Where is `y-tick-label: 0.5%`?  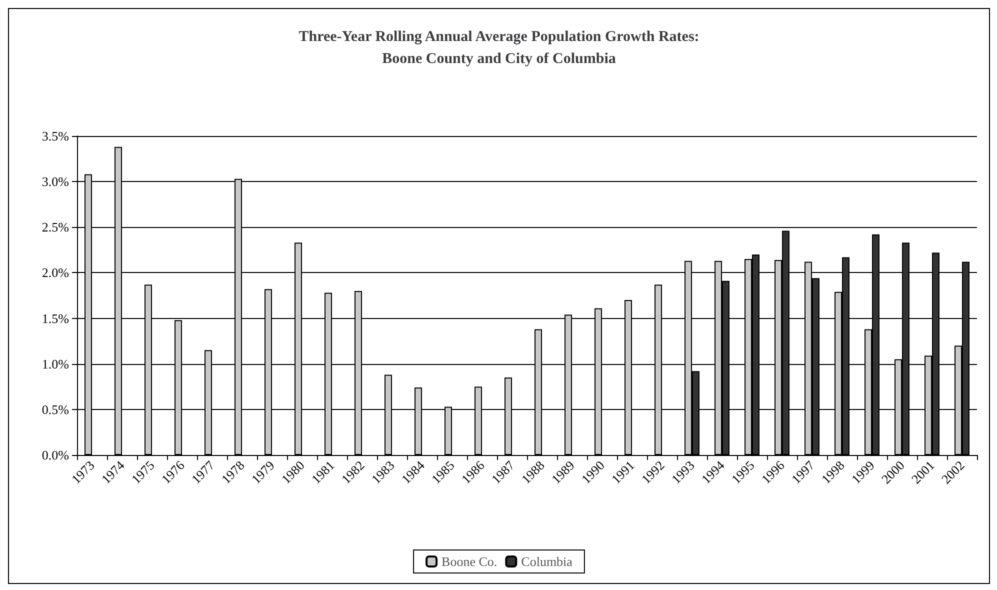
y-tick-label: 0.5% is located at coordinates (56, 409).